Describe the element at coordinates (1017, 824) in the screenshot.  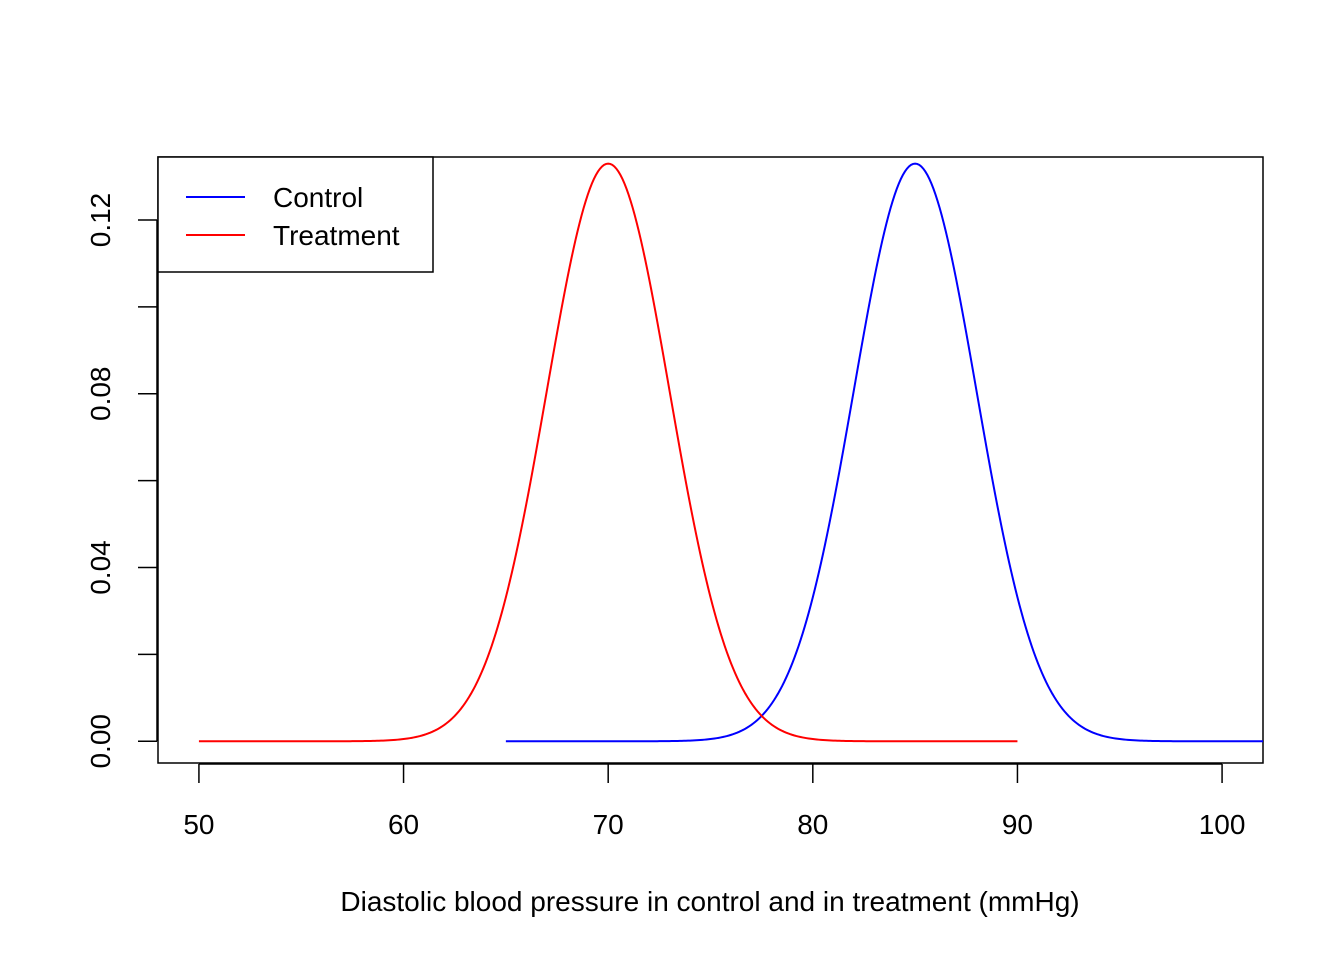
I see `x-tick-label: 90` at that location.